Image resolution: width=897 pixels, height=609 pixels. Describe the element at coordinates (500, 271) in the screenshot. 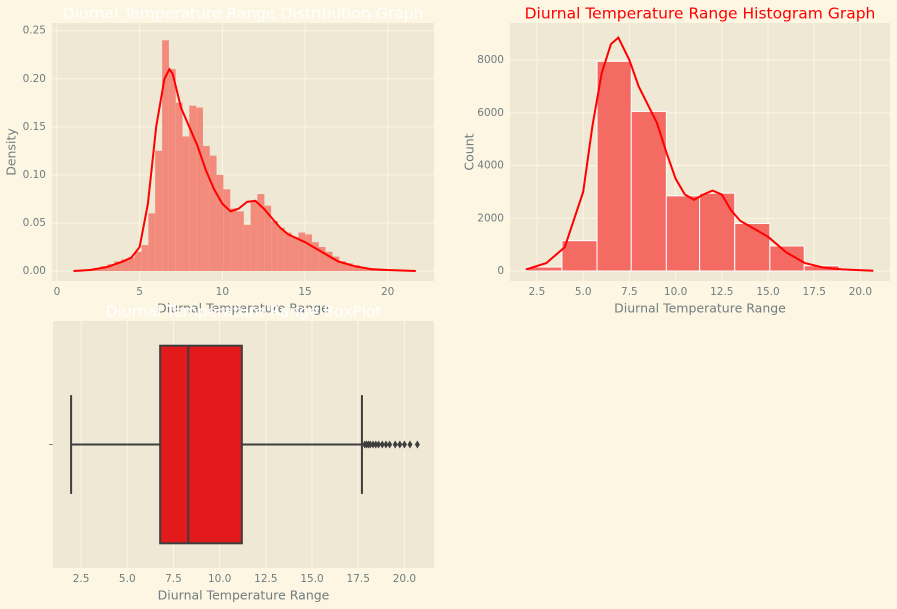

I see `y-tick-label: 0` at that location.